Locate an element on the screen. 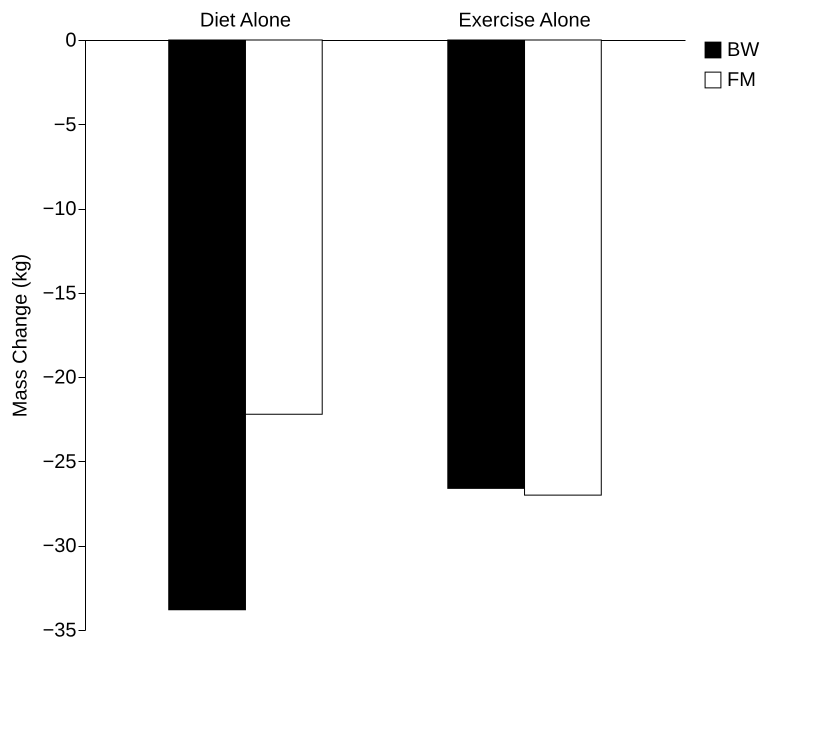 The width and height of the screenshot is (817, 738). y-tick-label: −35 is located at coordinates (59, 631).